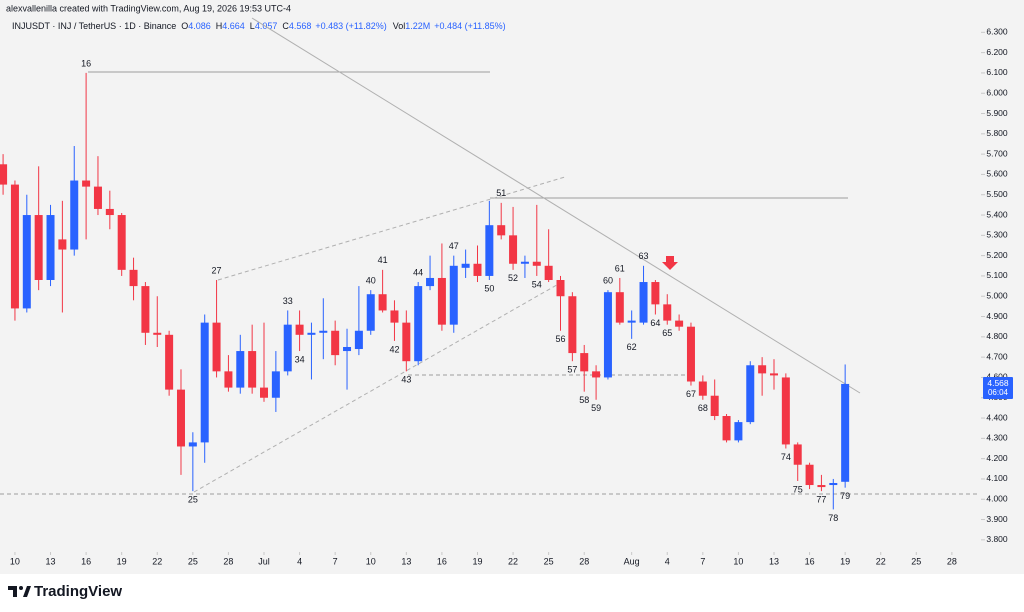 The image size is (1024, 612). What do you see at coordinates (997, 52) in the screenshot?
I see `y-tick-label: 6.200` at bounding box center [997, 52].